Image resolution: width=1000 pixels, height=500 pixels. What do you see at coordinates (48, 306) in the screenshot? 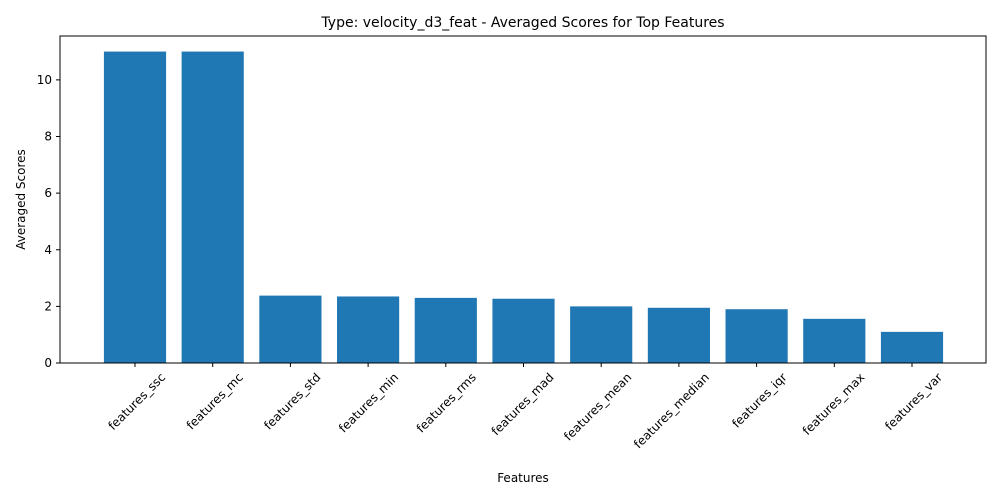
I see `y-tick-label: 2` at bounding box center [48, 306].